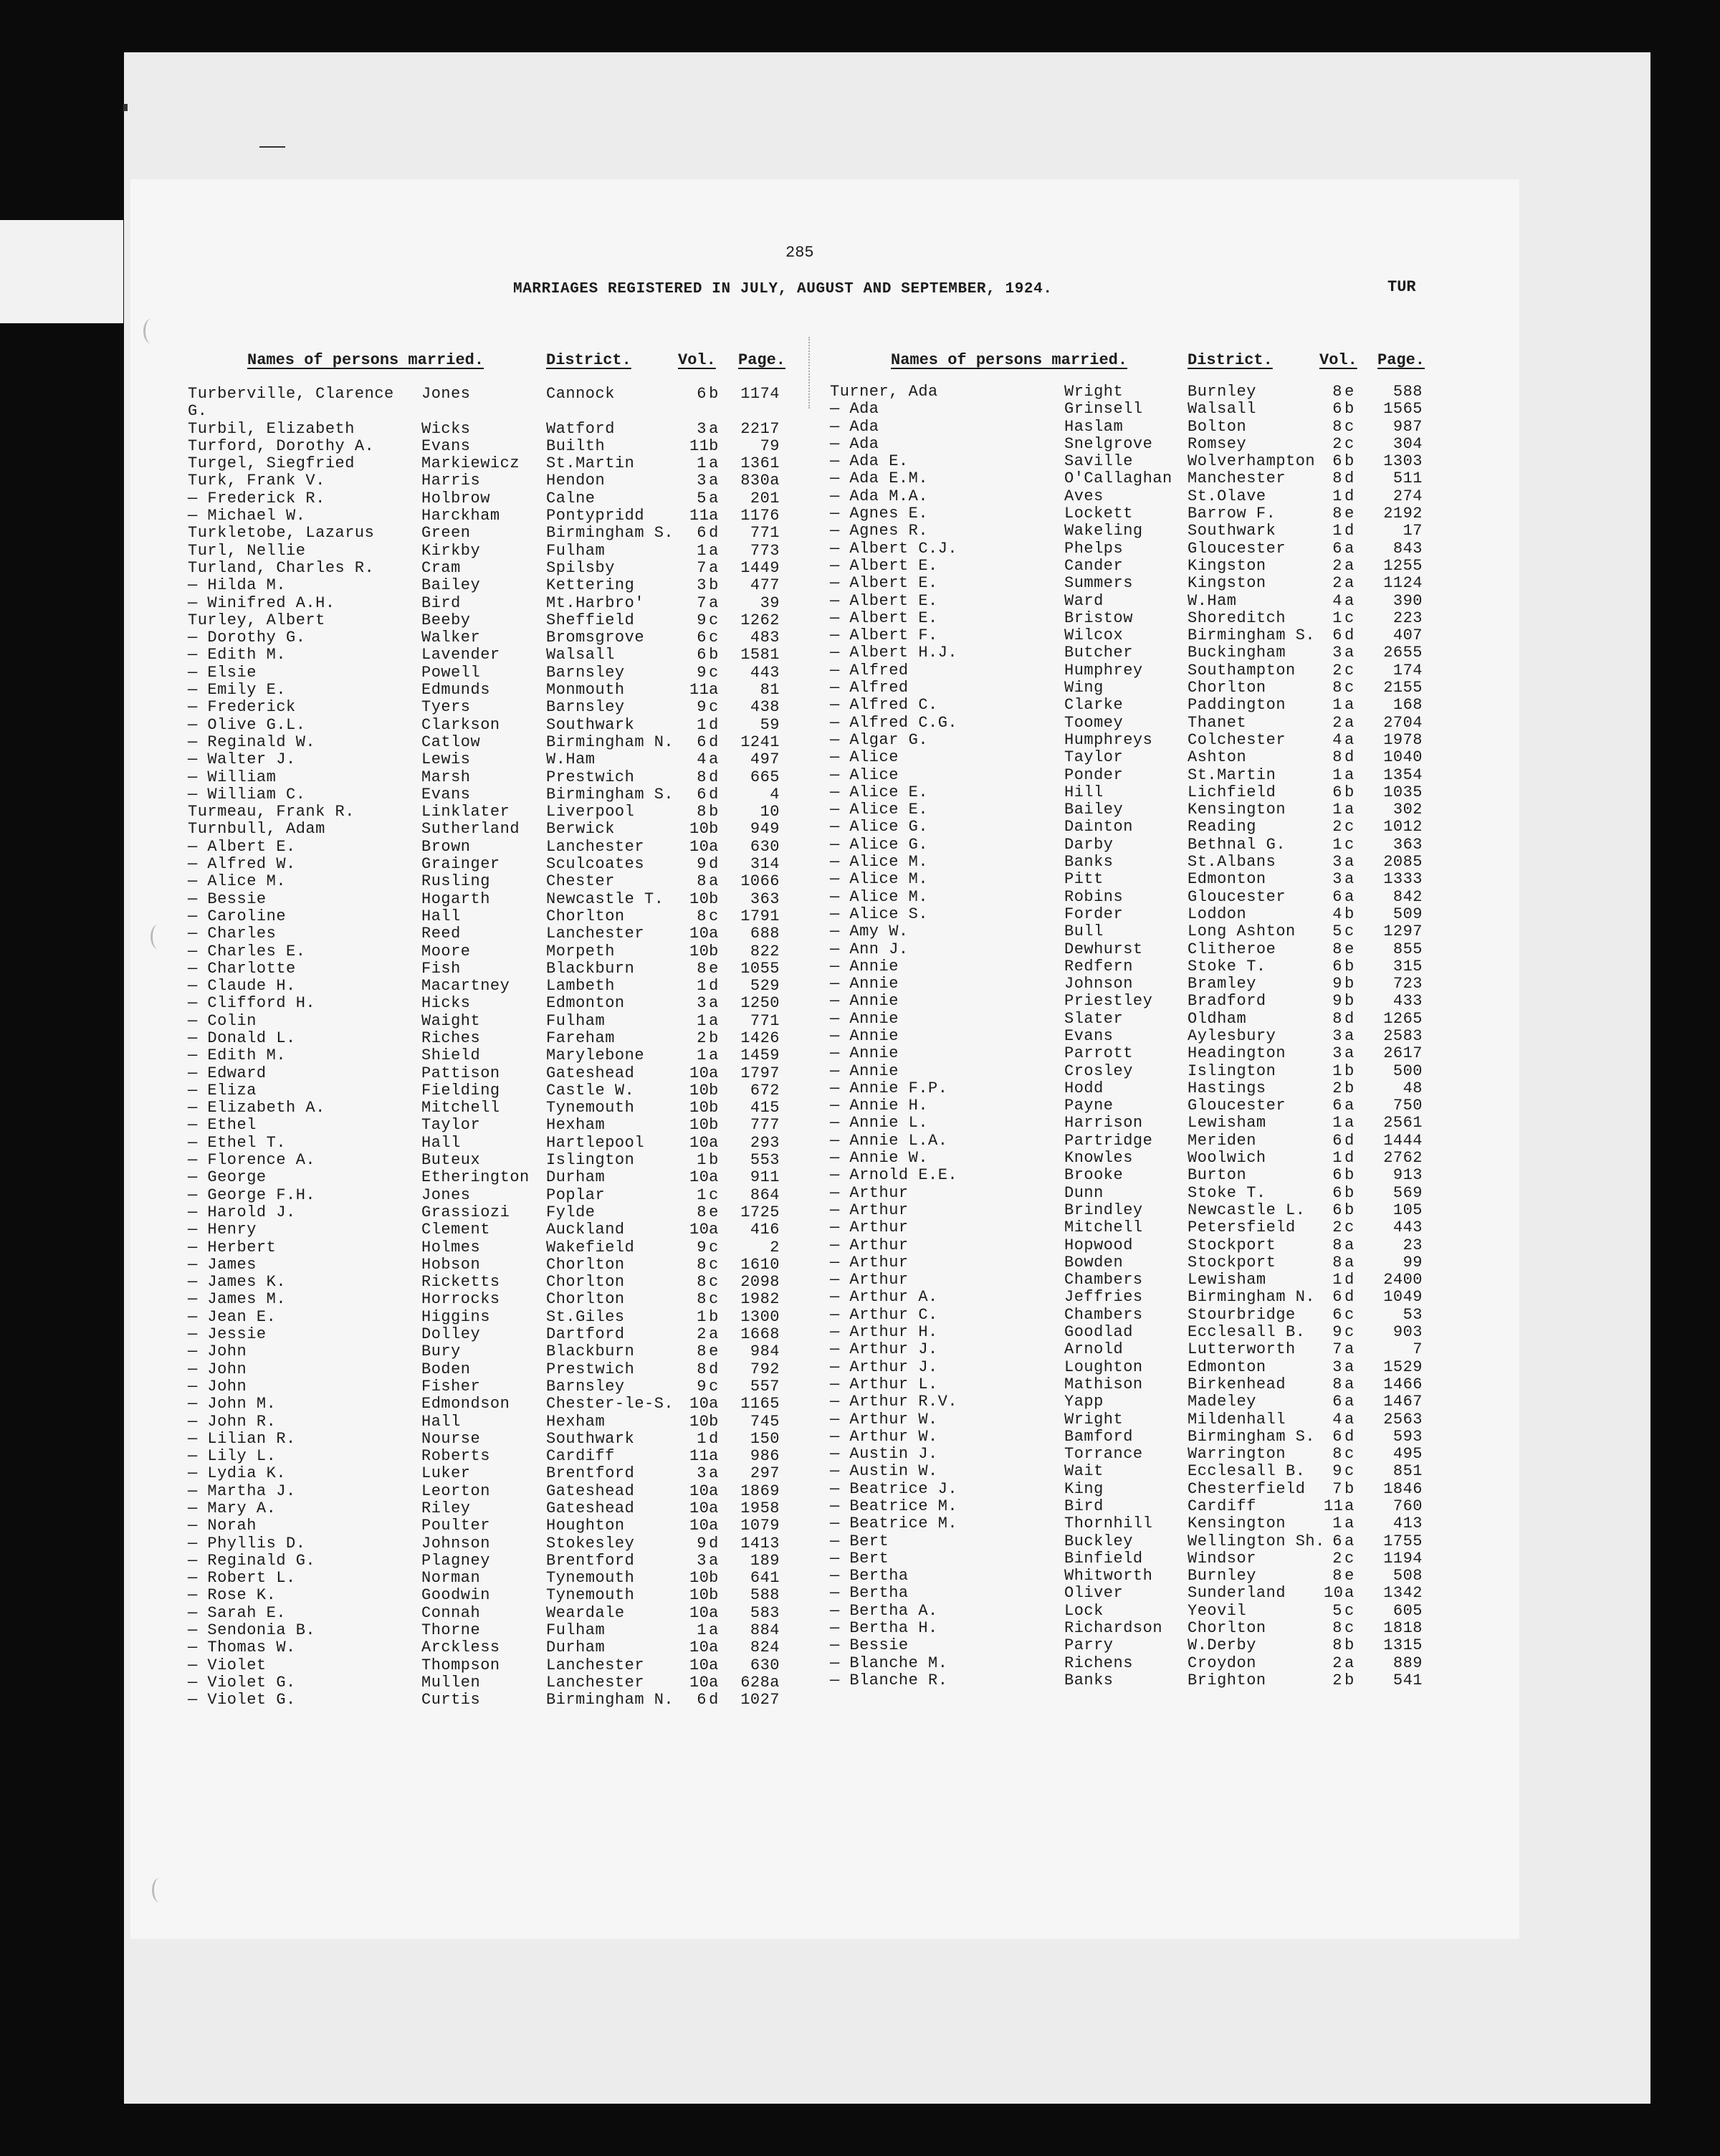 The image size is (1720, 2156). I want to click on page-ref: 864, so click(765, 1195).